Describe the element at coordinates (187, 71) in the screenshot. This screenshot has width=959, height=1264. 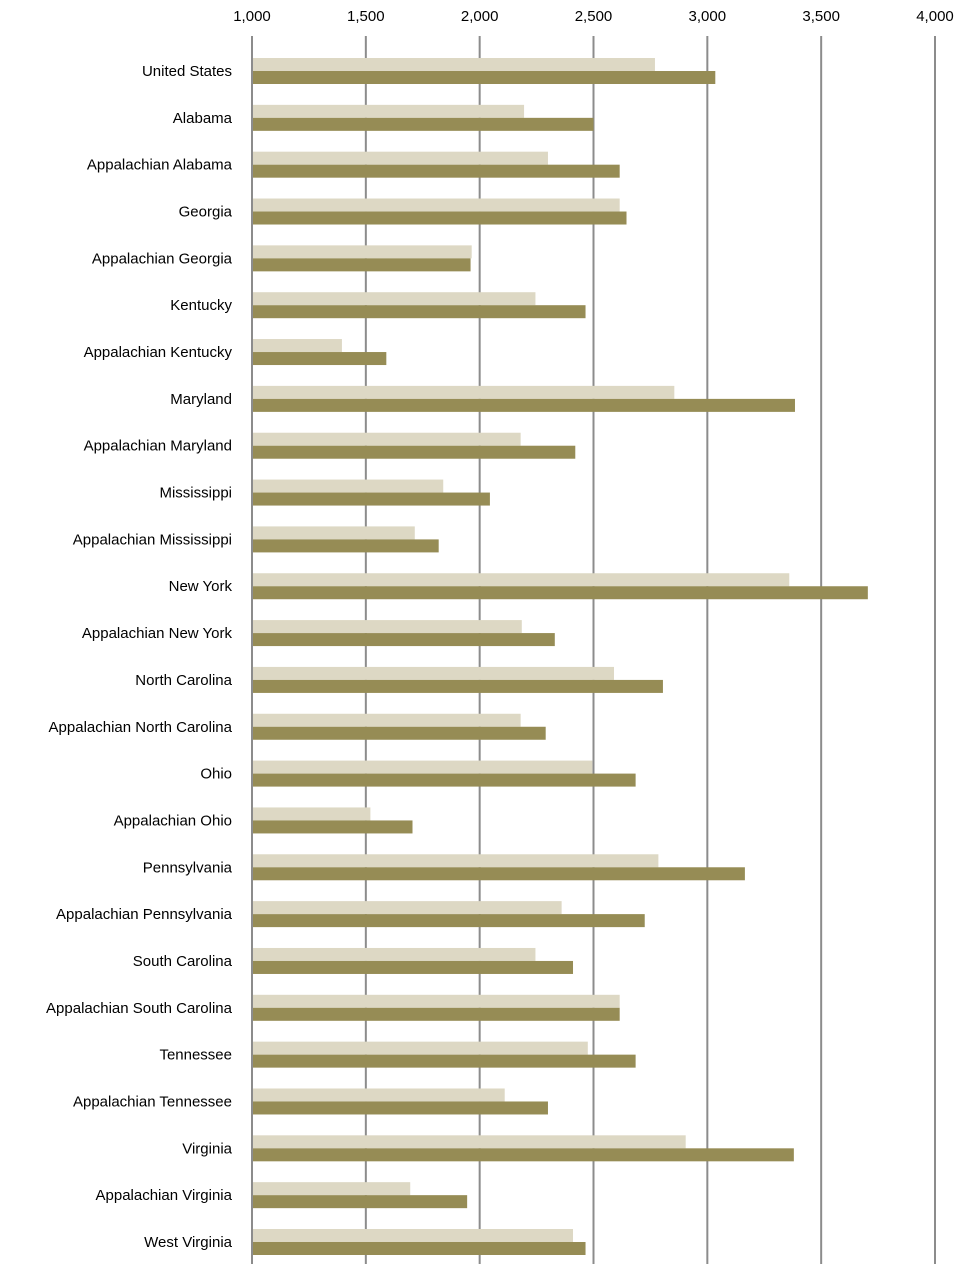
I see `category-label: United States` at that location.